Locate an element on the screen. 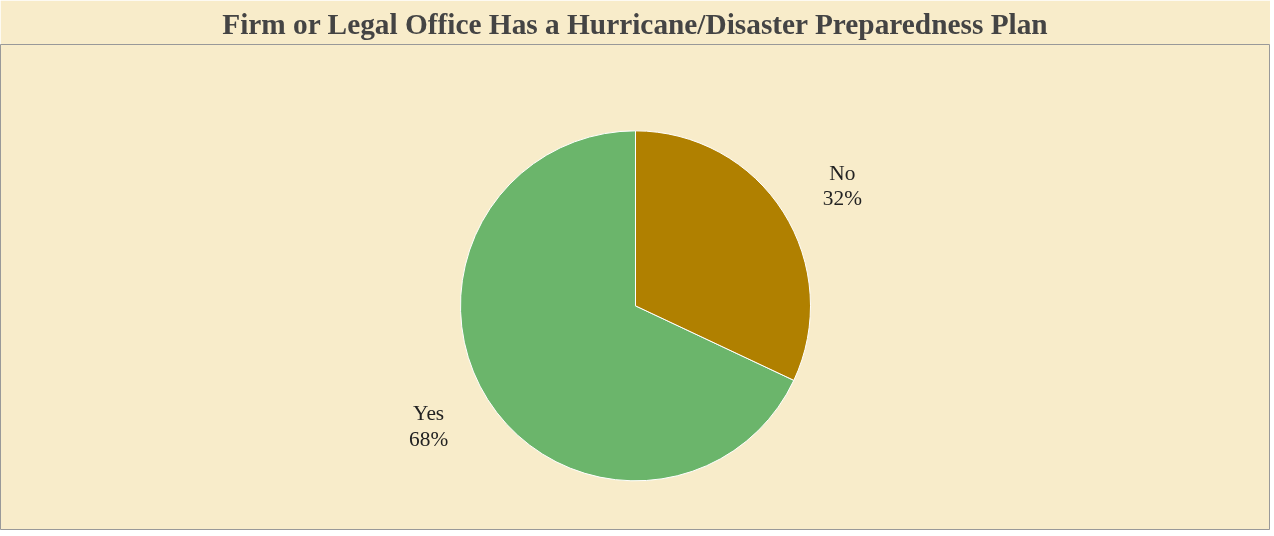  data-label: 68% is located at coordinates (429, 439).